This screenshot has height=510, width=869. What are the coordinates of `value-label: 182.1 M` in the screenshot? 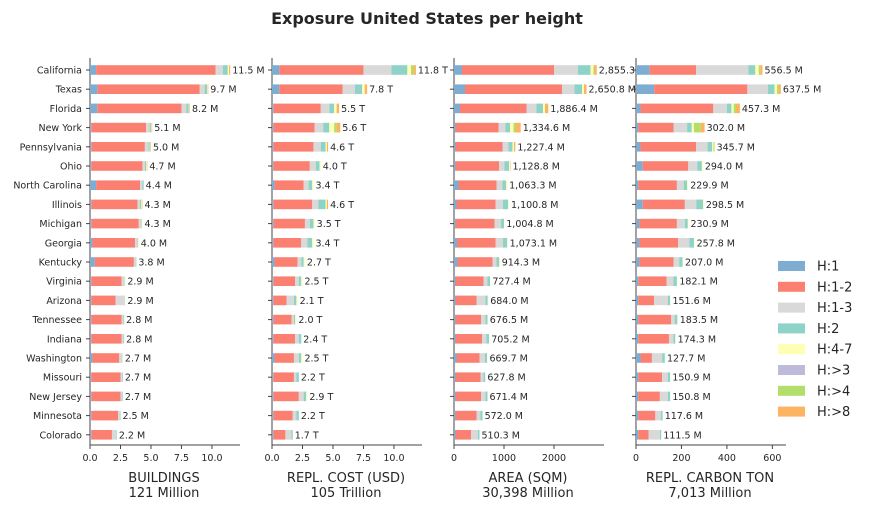 It's located at (698, 282).